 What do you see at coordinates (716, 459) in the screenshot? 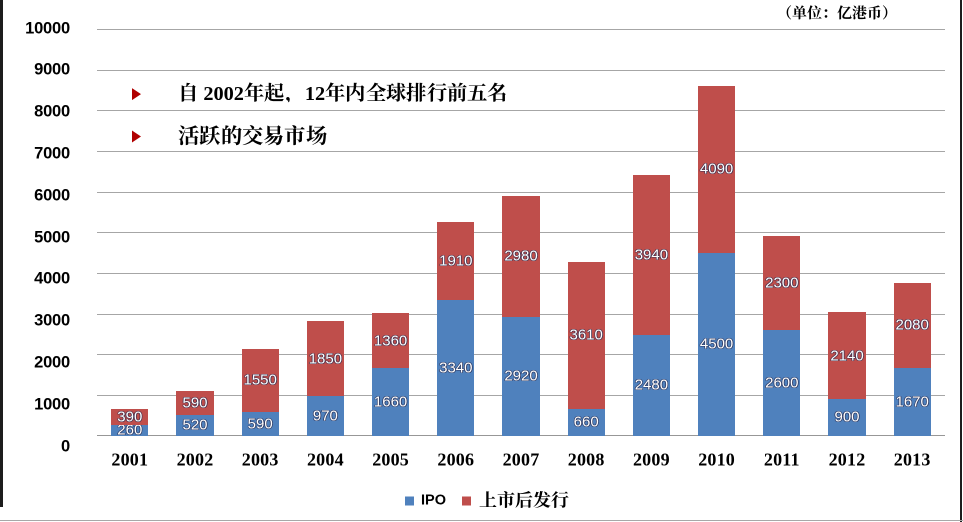
I see `x-axis-category-label: 2010` at bounding box center [716, 459].